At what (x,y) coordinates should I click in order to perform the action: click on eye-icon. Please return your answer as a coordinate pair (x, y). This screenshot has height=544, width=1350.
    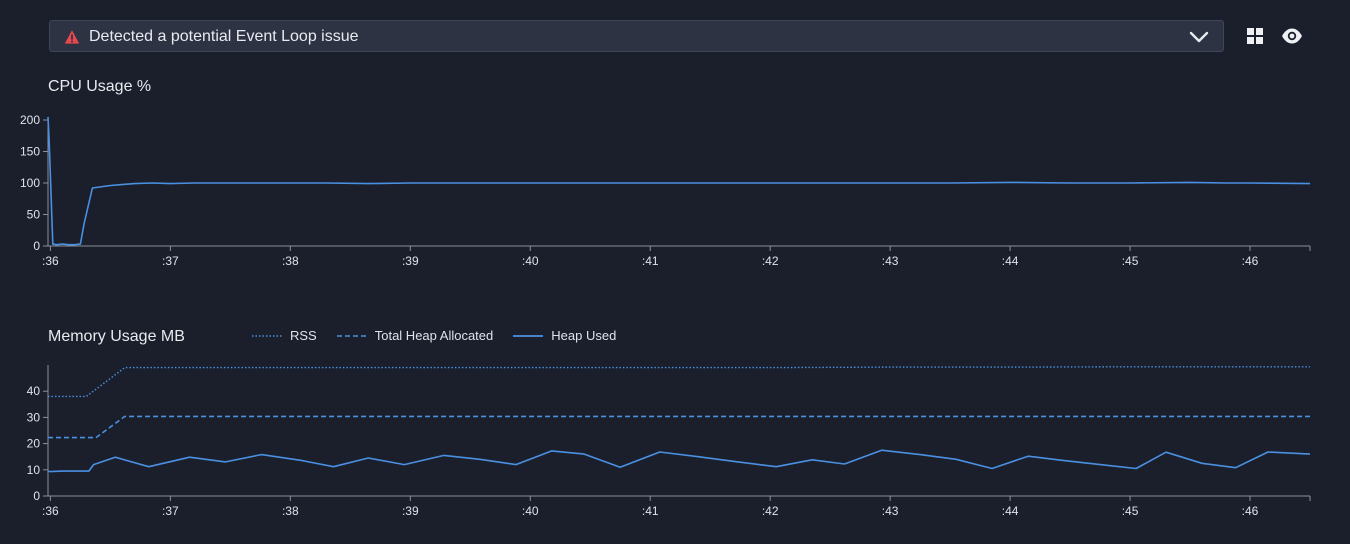
    Looking at the image, I should click on (1292, 36).